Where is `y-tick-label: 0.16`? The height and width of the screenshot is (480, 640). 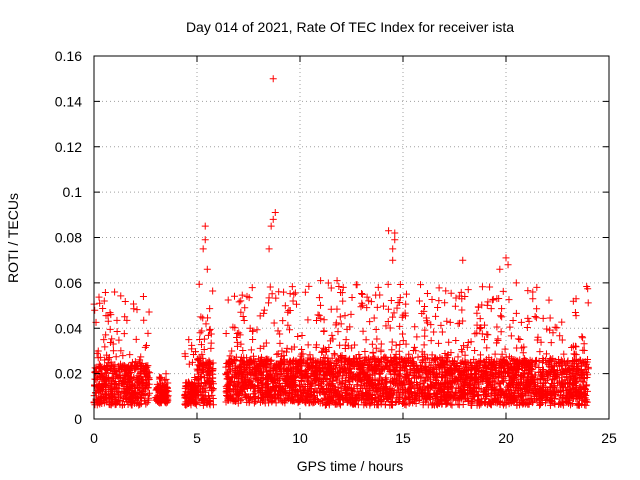
y-tick-label: 0.16 is located at coordinates (68, 56).